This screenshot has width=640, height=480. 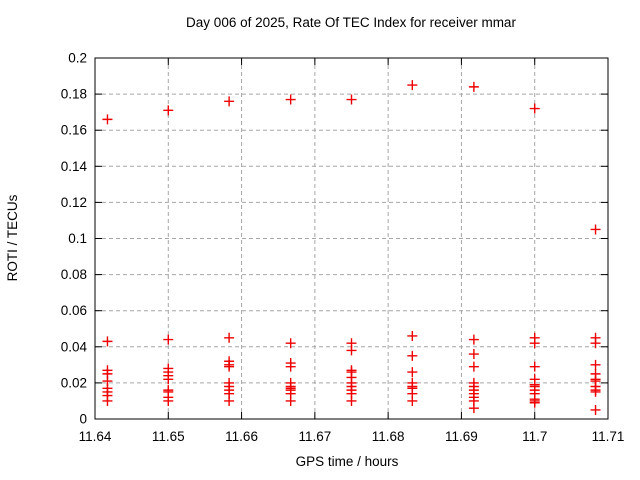 I want to click on x-tick-label: 11.68, so click(x=388, y=436).